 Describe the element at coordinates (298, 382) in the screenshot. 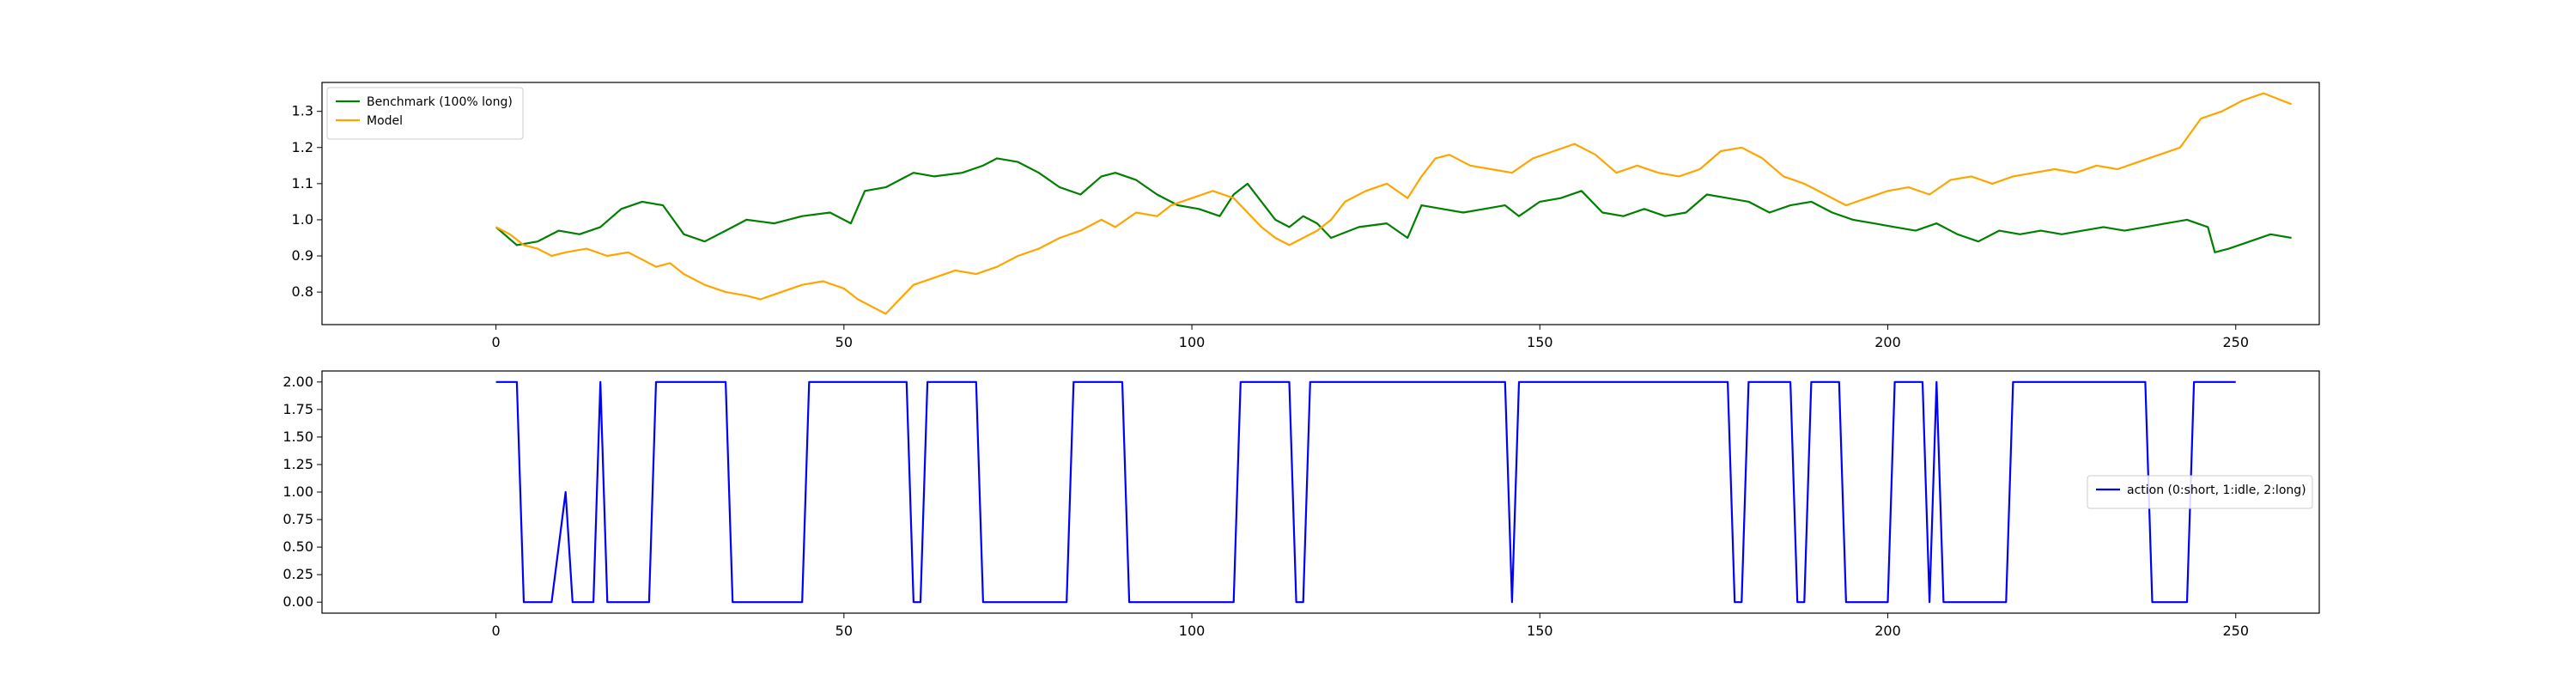

I see `y-tick-label: 2.00` at that location.